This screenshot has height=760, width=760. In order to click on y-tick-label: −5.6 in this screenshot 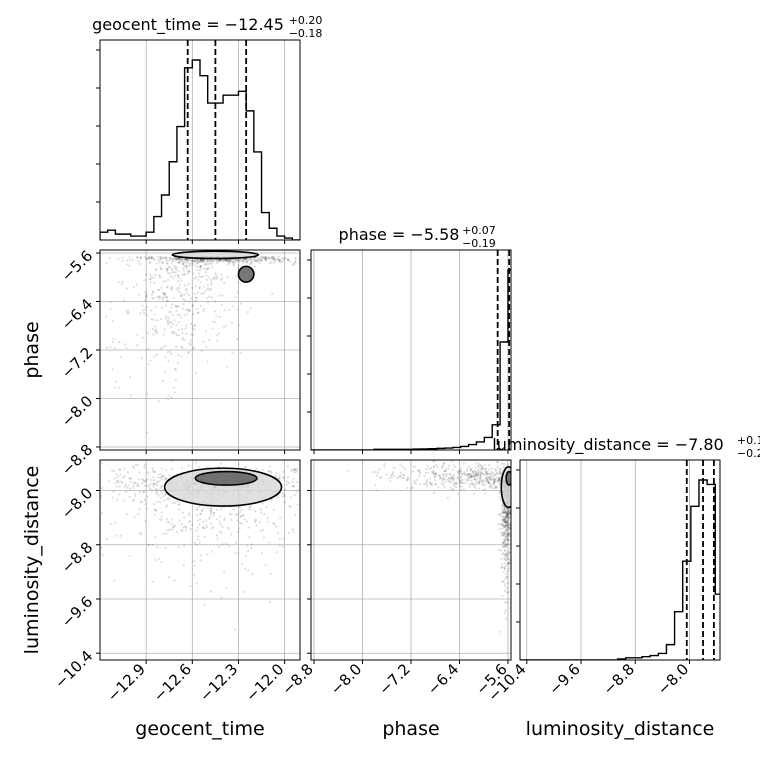, I will do `click(77, 266)`.